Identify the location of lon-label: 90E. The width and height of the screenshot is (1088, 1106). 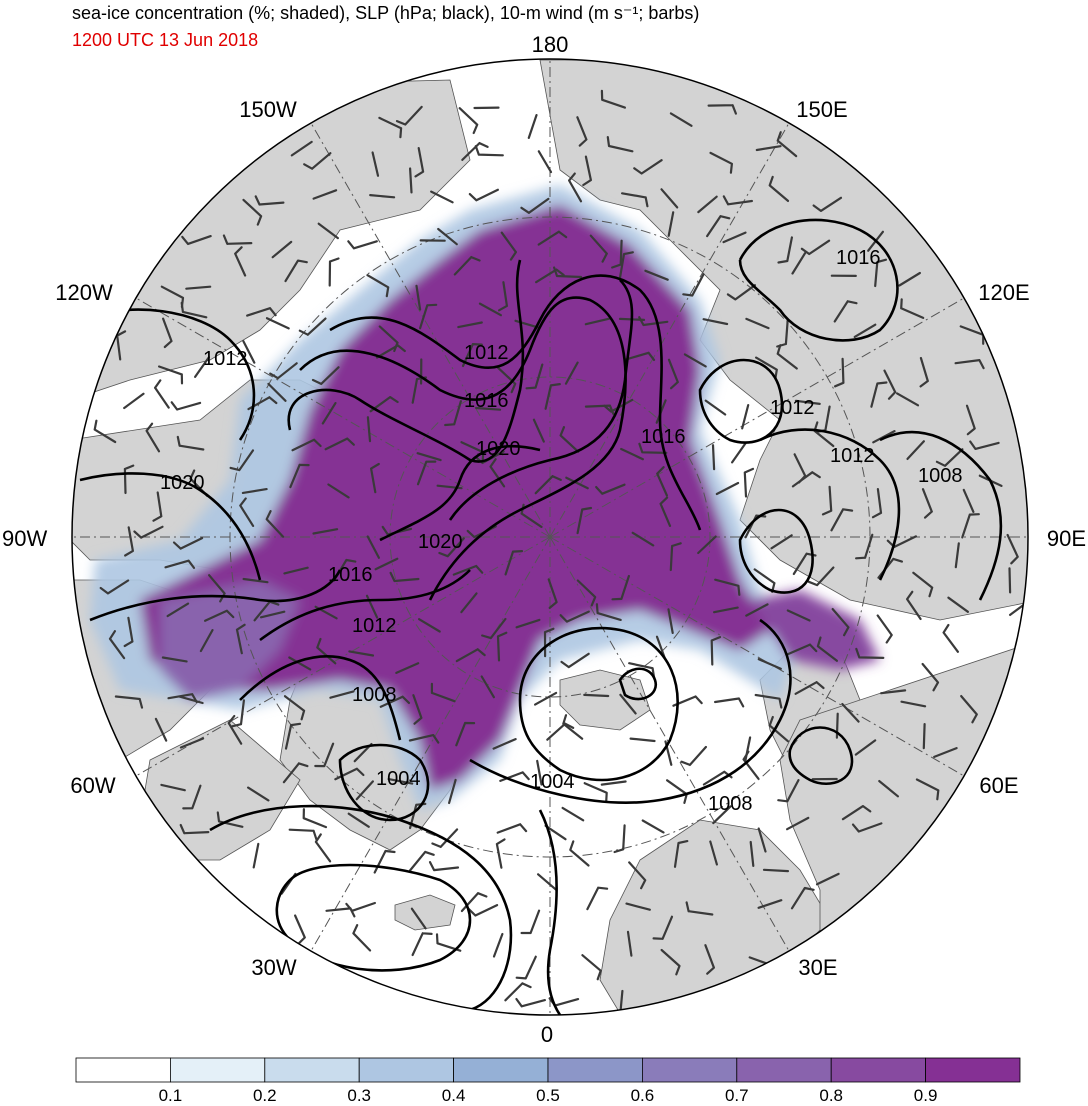
(1066, 538).